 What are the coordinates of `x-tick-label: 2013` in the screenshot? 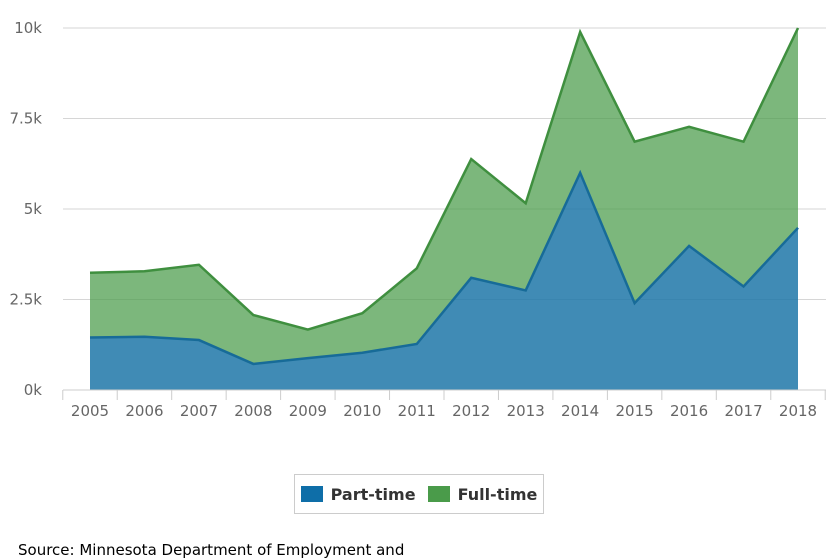 It's located at (526, 411).